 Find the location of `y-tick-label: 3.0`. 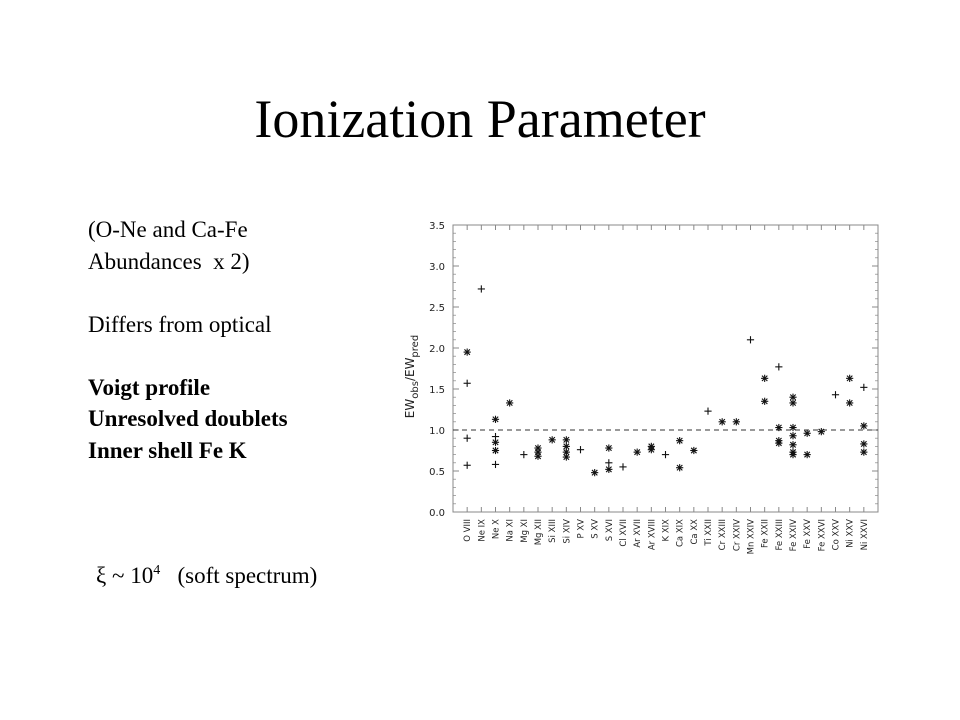

y-tick-label: 3.0 is located at coordinates (437, 267).